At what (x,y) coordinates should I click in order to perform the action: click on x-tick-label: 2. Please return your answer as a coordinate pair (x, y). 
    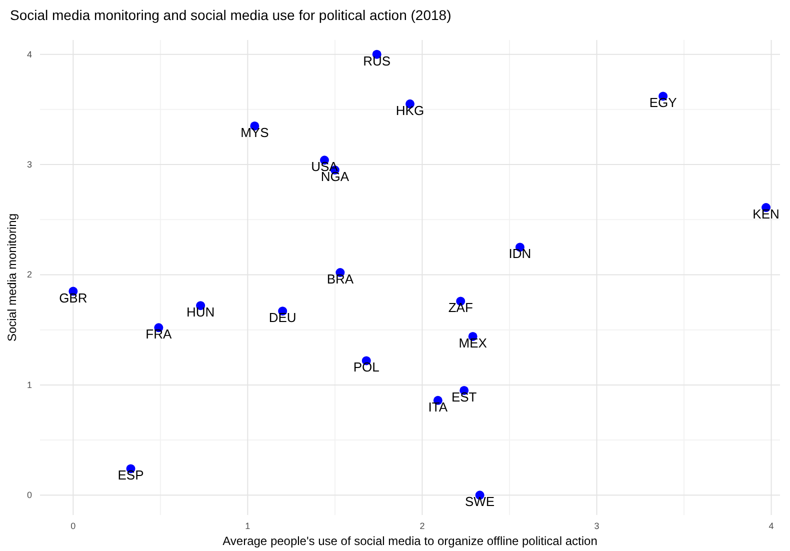
    Looking at the image, I should click on (422, 526).